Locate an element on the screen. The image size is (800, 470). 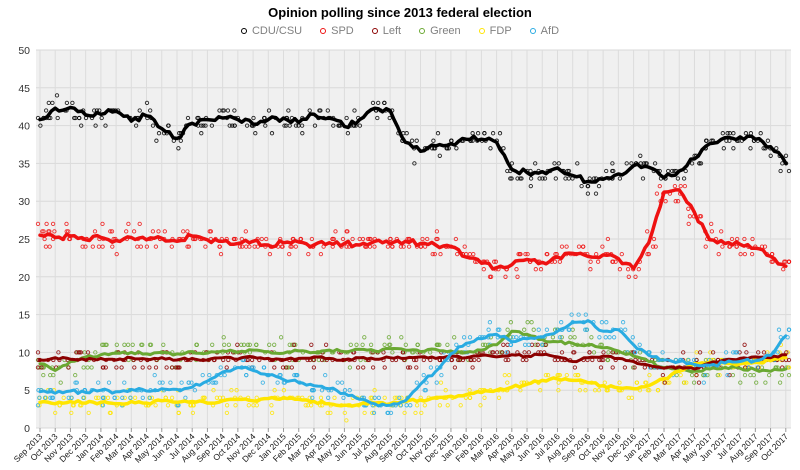
legend-item-fdp: FDP is located at coordinates (495, 31).